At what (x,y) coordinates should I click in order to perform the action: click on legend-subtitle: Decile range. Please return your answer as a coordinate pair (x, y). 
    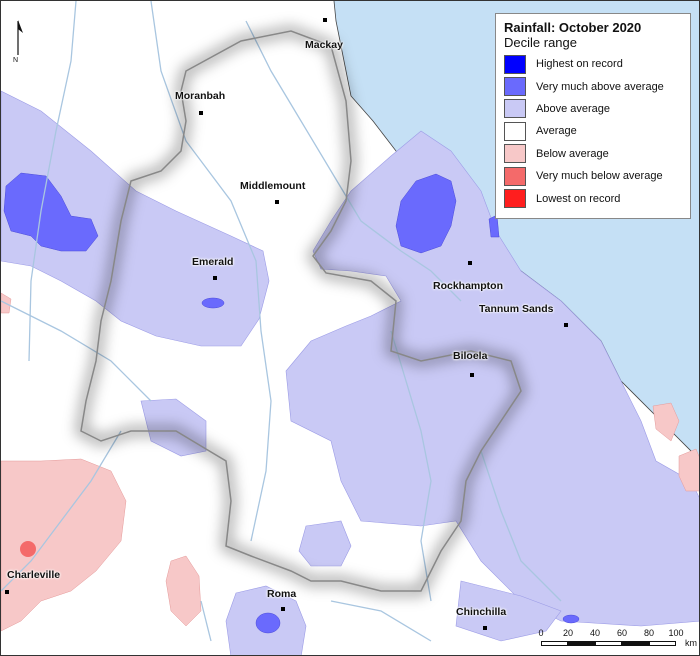
    Looking at the image, I should click on (540, 42).